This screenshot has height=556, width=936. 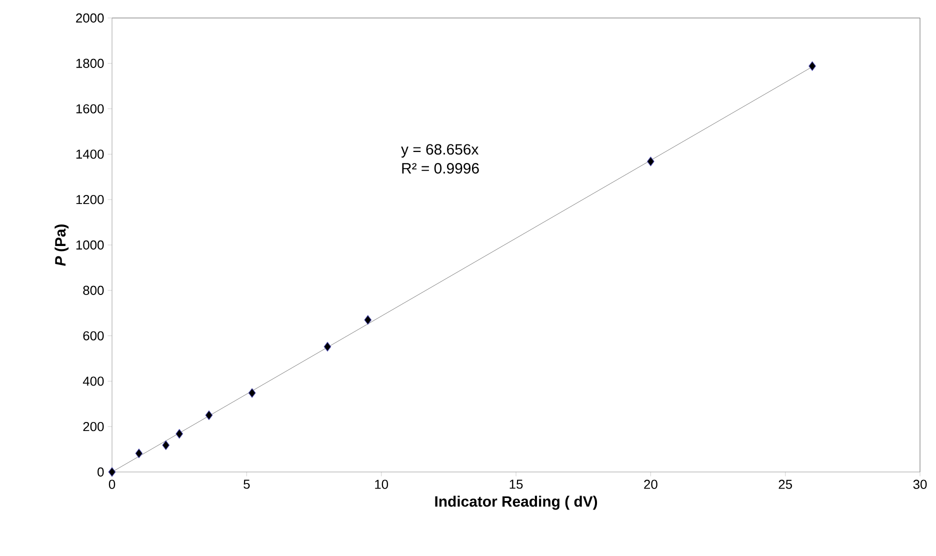 I want to click on x-tick-label: 30, so click(x=920, y=484).